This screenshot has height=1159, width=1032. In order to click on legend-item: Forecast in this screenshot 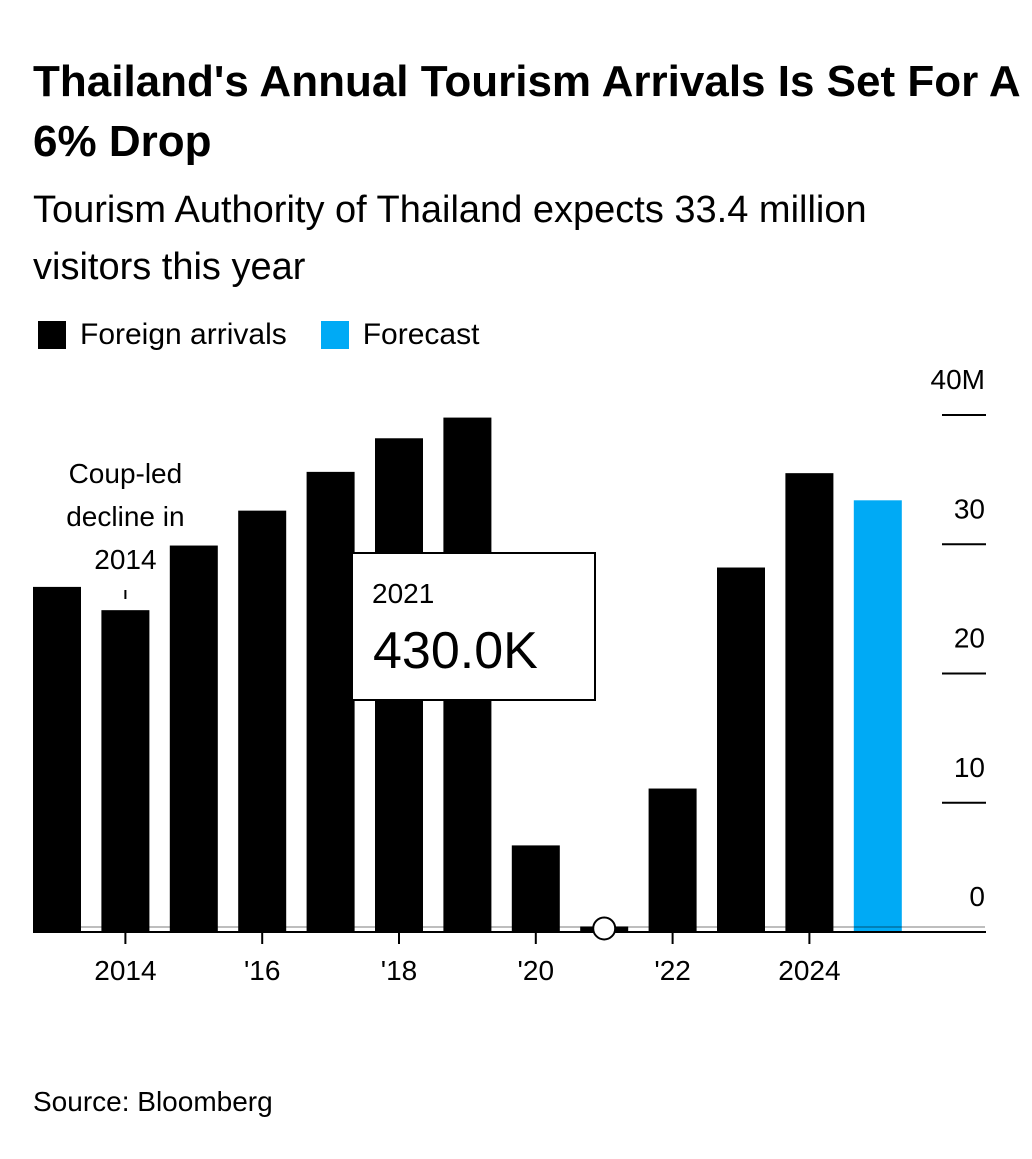, I will do `click(400, 335)`.